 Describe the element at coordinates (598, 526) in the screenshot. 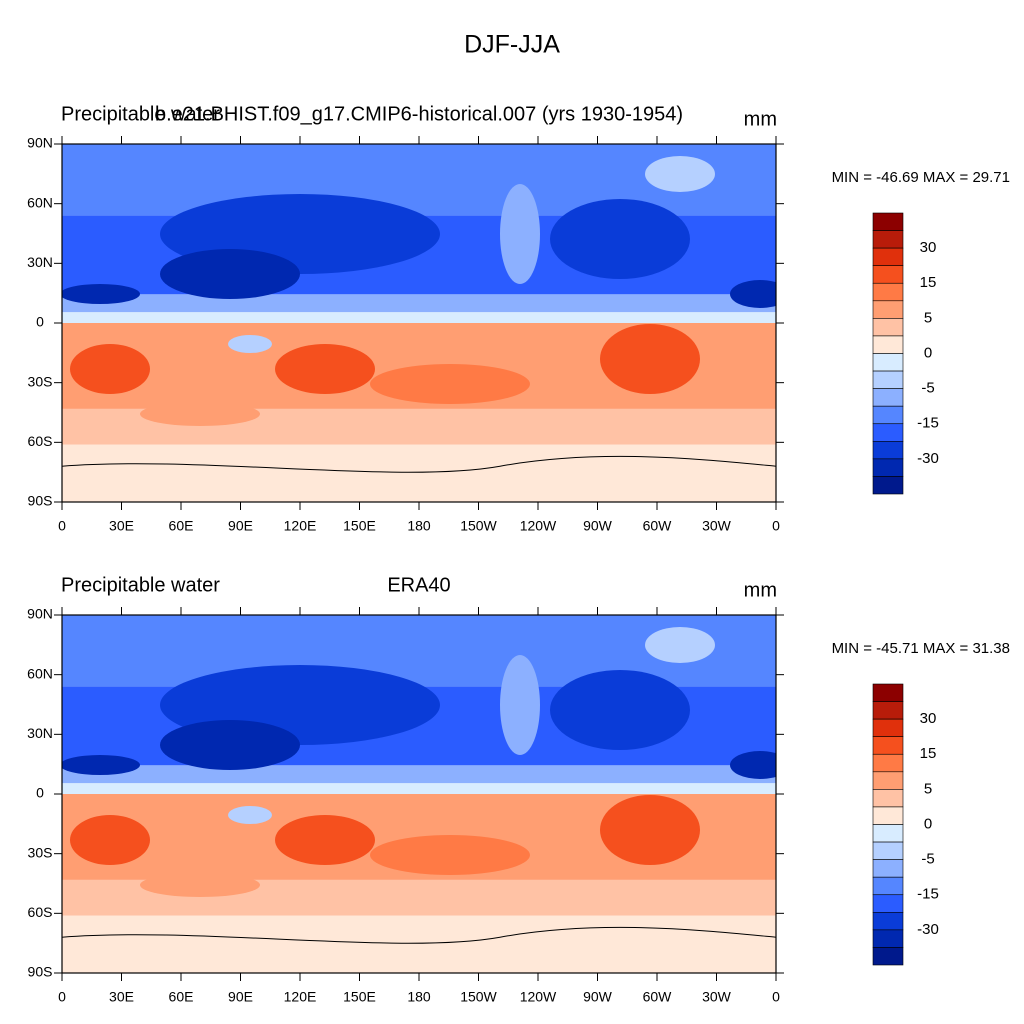

I see `lon-label: 90W` at that location.